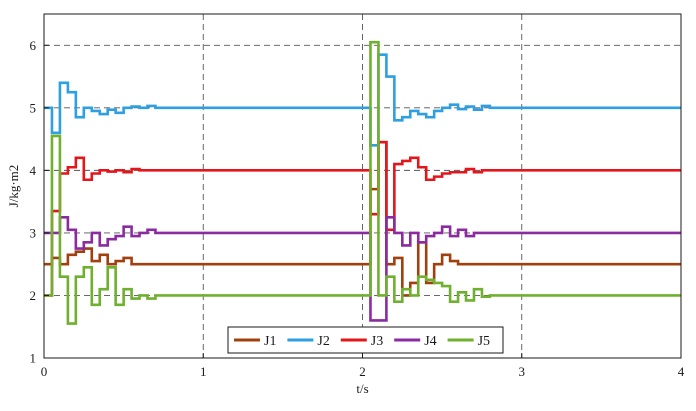 This screenshot has height=411, width=696. I want to click on y-axis-label: J/kg·m2, so click(13, 186).